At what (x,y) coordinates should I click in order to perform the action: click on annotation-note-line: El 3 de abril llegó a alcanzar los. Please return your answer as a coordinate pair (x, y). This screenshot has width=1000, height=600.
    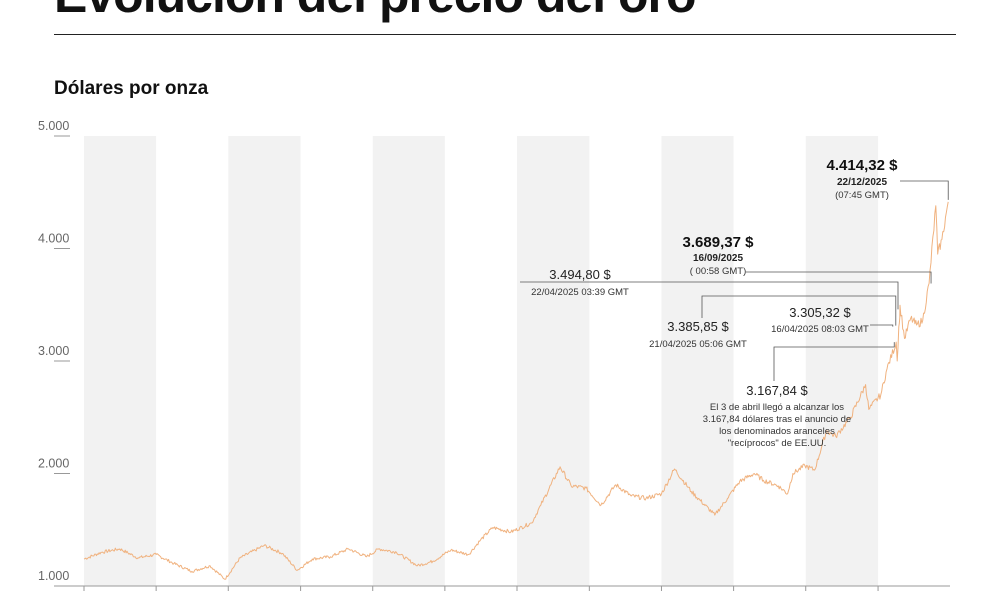
    Looking at the image, I should click on (777, 407).